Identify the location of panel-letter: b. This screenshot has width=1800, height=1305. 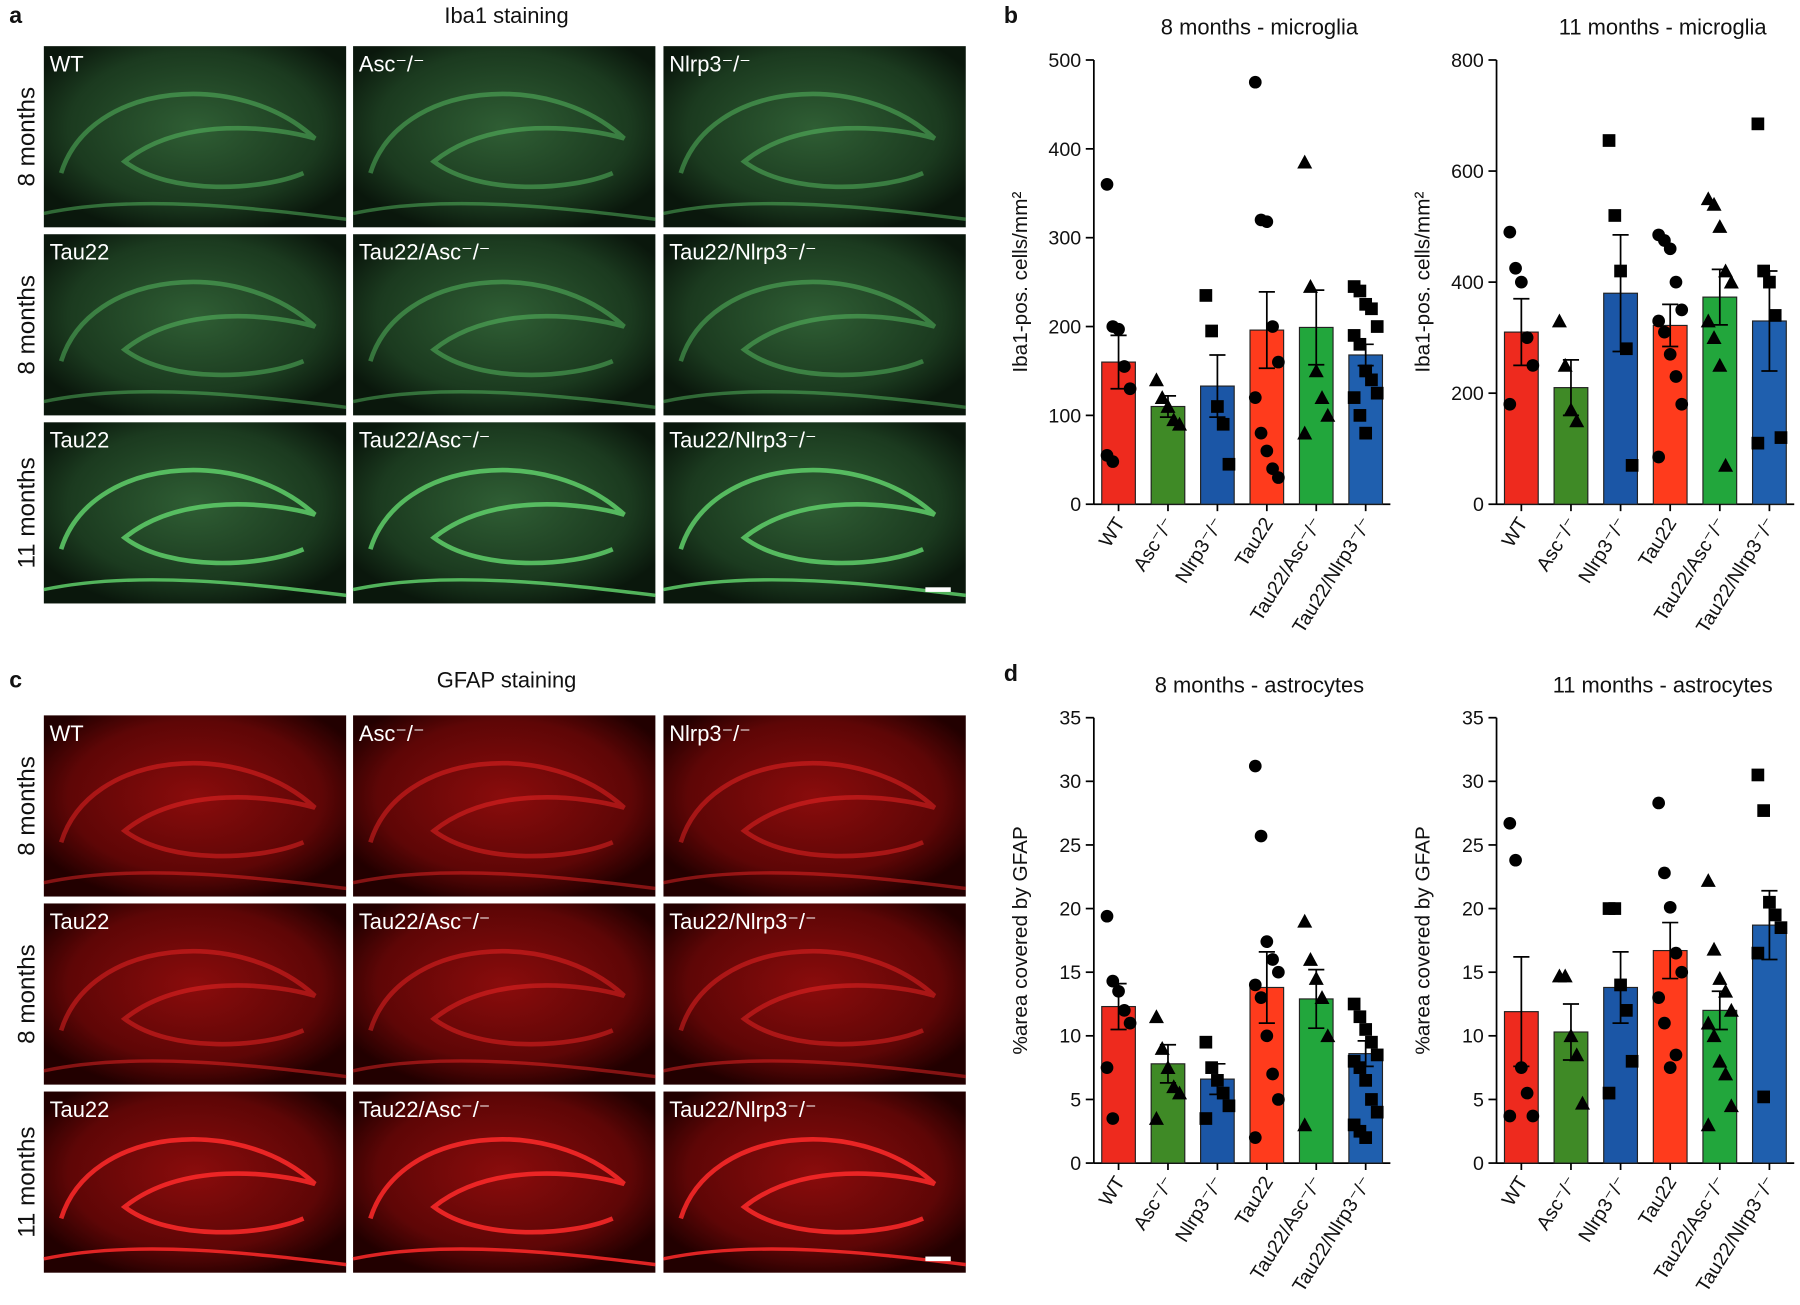
(1011, 15).